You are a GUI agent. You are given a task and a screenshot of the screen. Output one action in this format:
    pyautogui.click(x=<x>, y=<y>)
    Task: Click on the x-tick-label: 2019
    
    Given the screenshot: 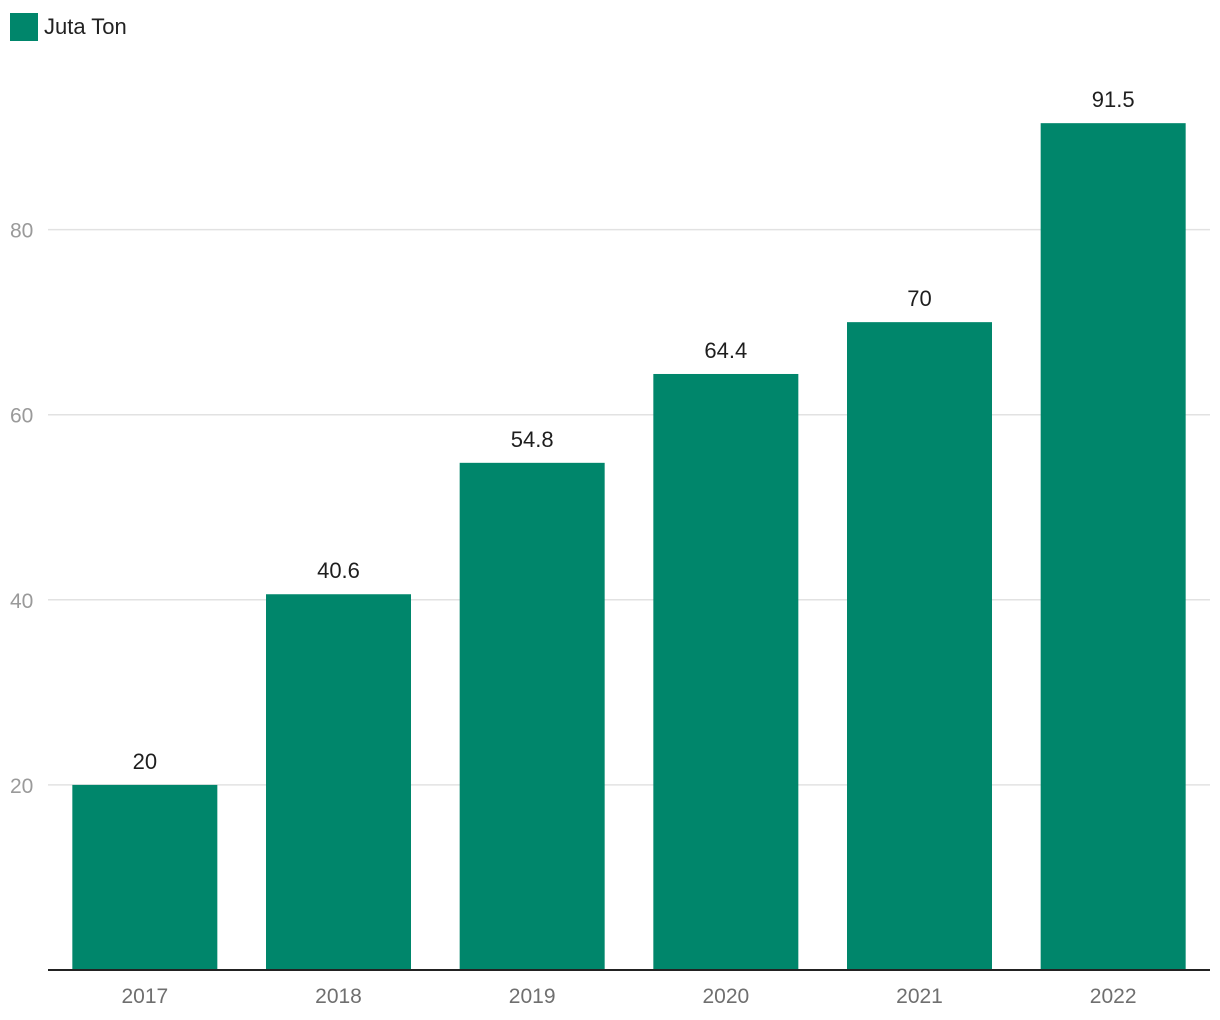 What is the action you would take?
    pyautogui.click(x=532, y=996)
    